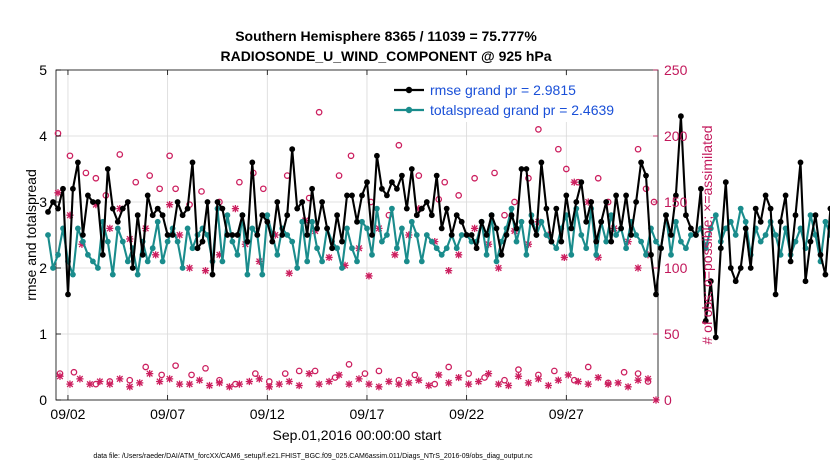 The image size is (830, 470). Describe the element at coordinates (466, 414) in the screenshot. I see `x-tick-label: 09/22` at that location.